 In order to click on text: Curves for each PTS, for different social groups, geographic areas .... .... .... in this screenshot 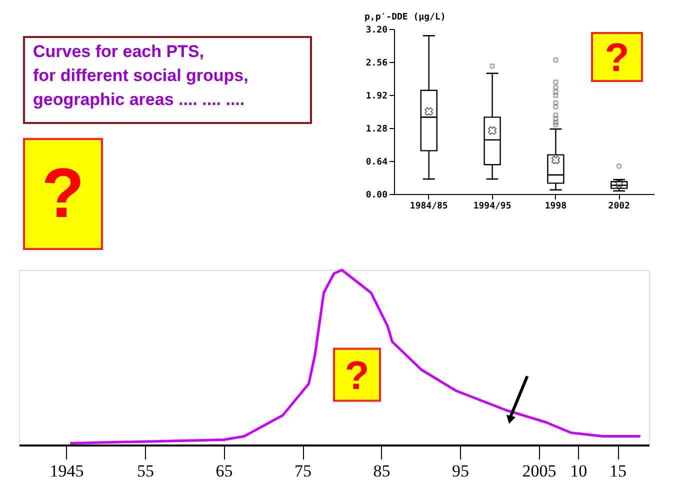, I will do `click(140, 75)`.